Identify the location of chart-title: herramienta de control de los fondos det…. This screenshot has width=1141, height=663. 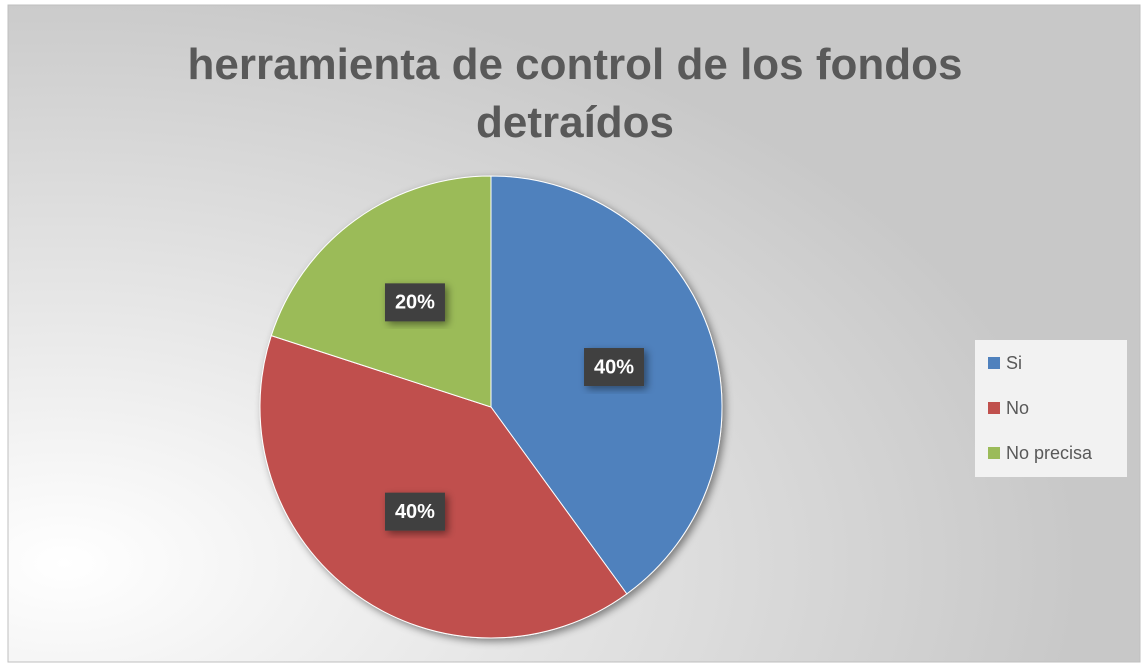
(575, 93).